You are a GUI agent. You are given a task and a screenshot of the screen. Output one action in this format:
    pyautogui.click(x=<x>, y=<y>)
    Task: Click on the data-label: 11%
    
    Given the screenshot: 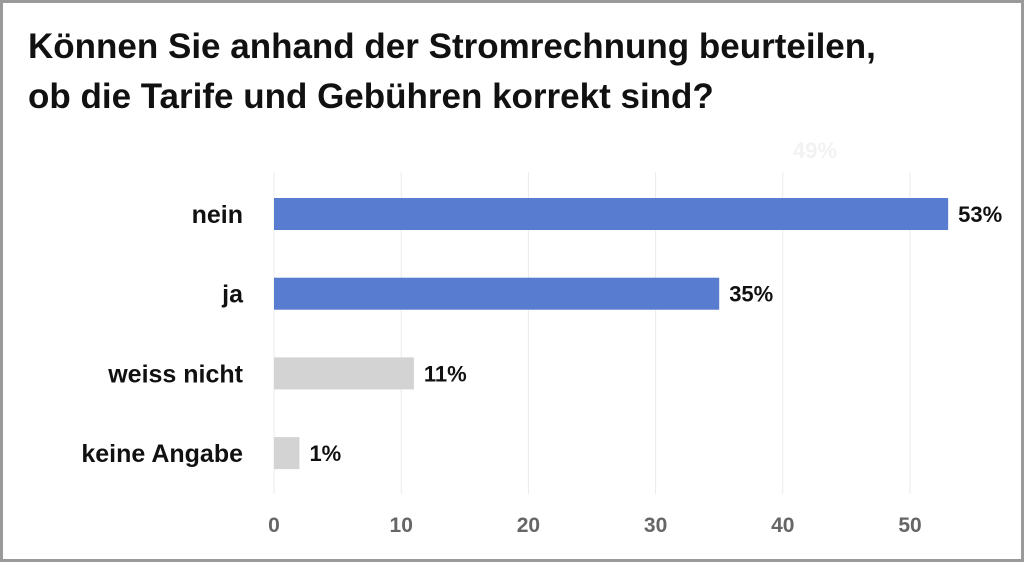 What is the action you would take?
    pyautogui.click(x=445, y=373)
    